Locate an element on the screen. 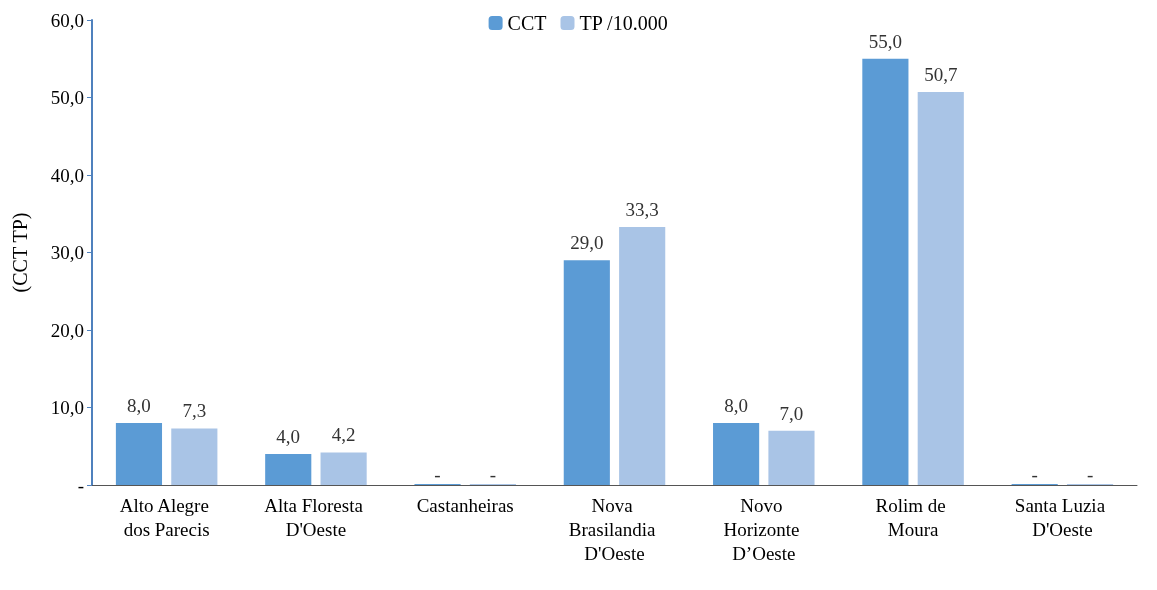 The image size is (1157, 590). y-axis-title: (CCT TP) is located at coordinates (20, 252).